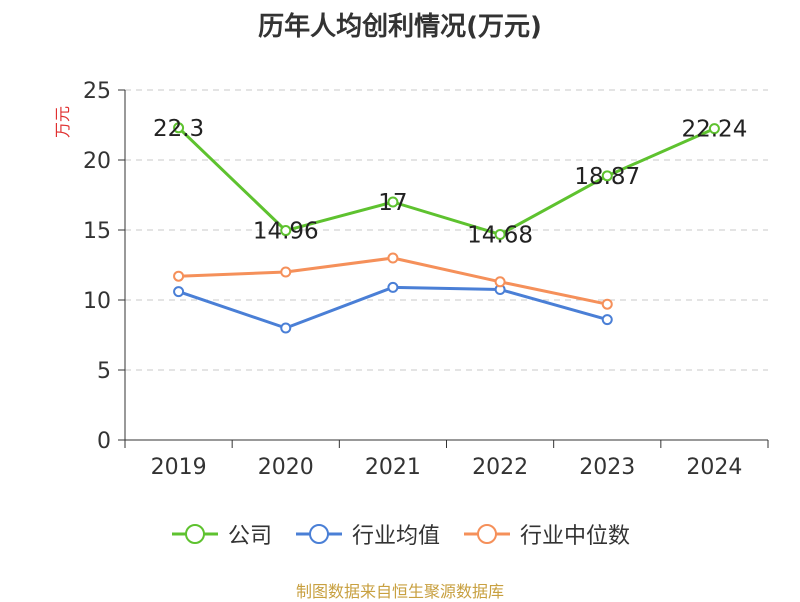 The image size is (800, 602). I want to click on y-tick-label: 25, so click(97, 91).